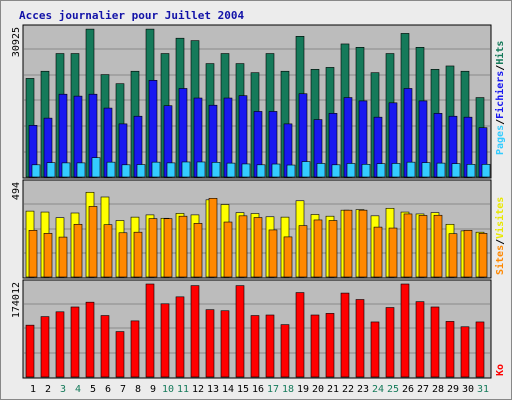  Describe the element at coordinates (423, 389) in the screenshot. I see `day-label: 27` at that location.